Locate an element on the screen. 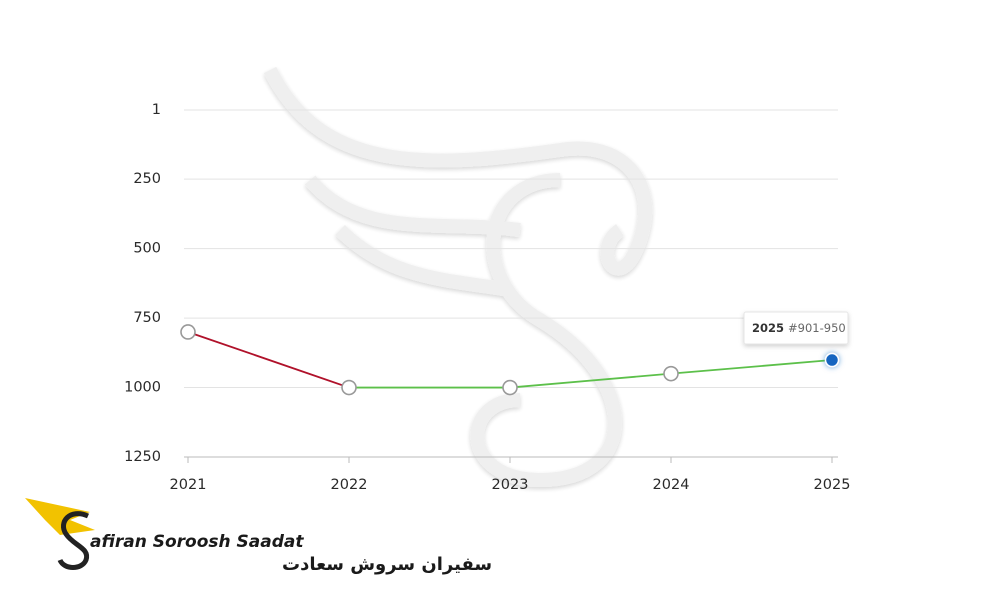 The image size is (1000, 600). y-tick-label: 750 is located at coordinates (147, 318).